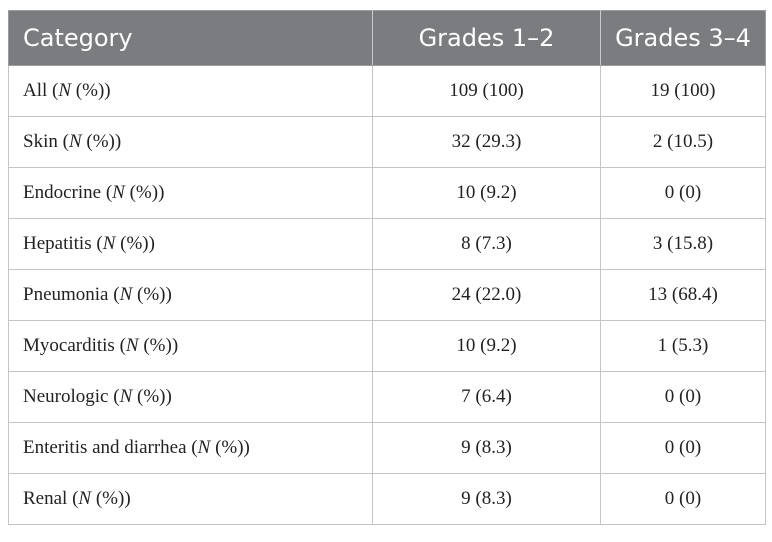 The height and width of the screenshot is (542, 772). What do you see at coordinates (190, 193) in the screenshot?
I see `cell-category: Endocrine (N (%))` at bounding box center [190, 193].